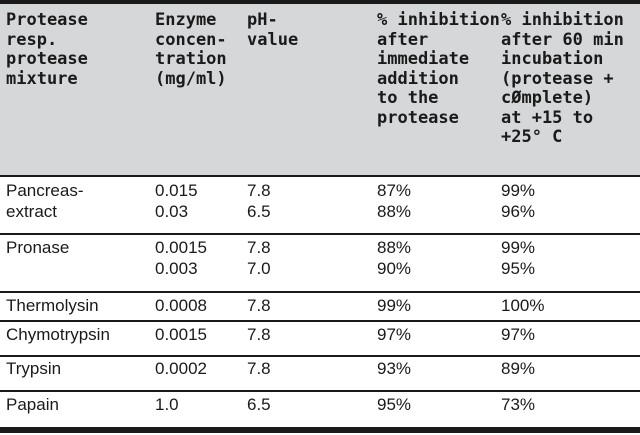 This screenshot has height=435, width=640. Describe the element at coordinates (32, 211) in the screenshot. I see `protease-name: extract` at that location.